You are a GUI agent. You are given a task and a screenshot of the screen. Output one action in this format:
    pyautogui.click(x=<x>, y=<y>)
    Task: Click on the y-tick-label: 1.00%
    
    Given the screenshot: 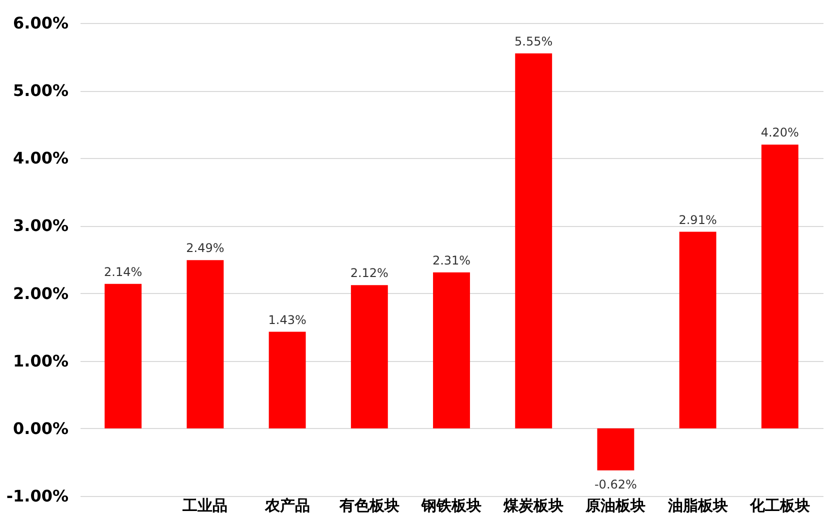 What is the action you would take?
    pyautogui.click(x=40, y=360)
    